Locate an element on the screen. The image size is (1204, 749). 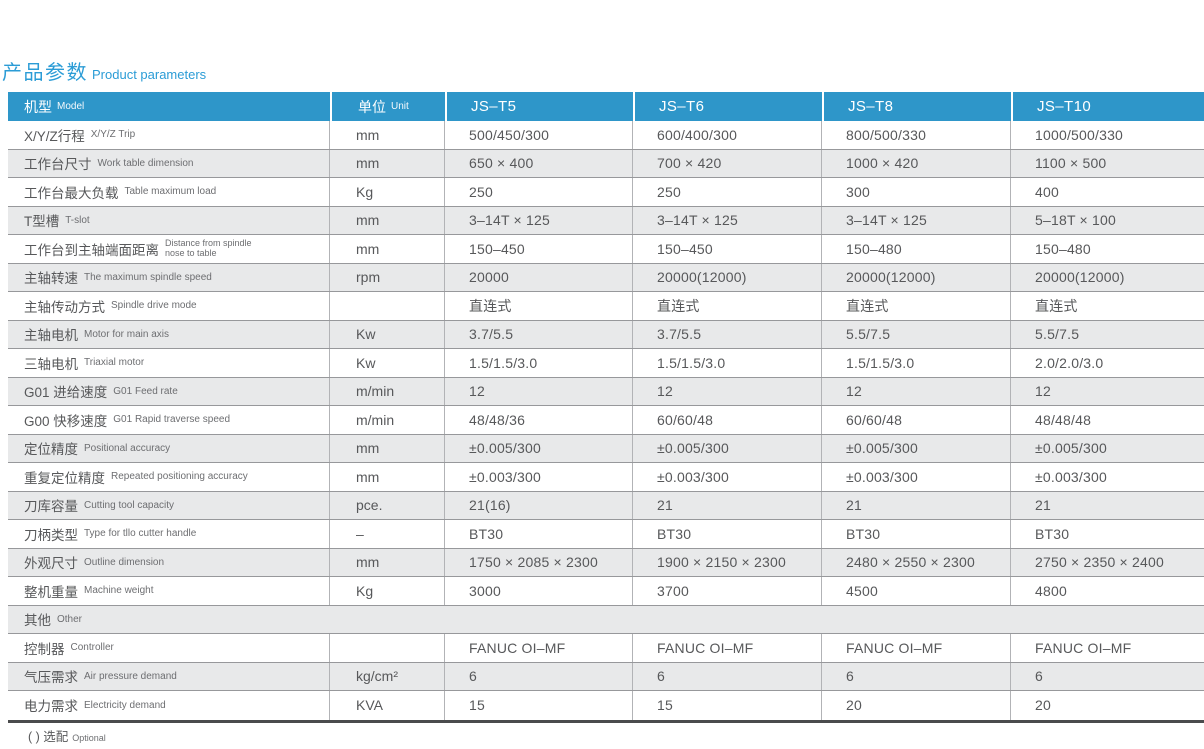
value-cell-JS–T8: 12 is located at coordinates (916, 391).